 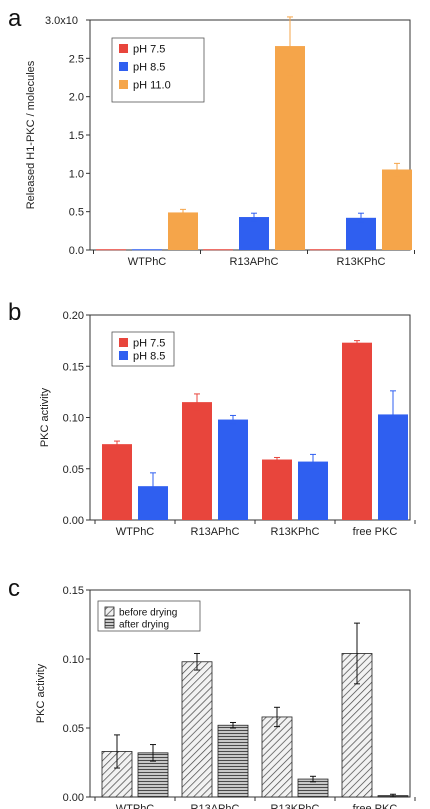 What do you see at coordinates (14, 312) in the screenshot?
I see `panel-label: b` at bounding box center [14, 312].